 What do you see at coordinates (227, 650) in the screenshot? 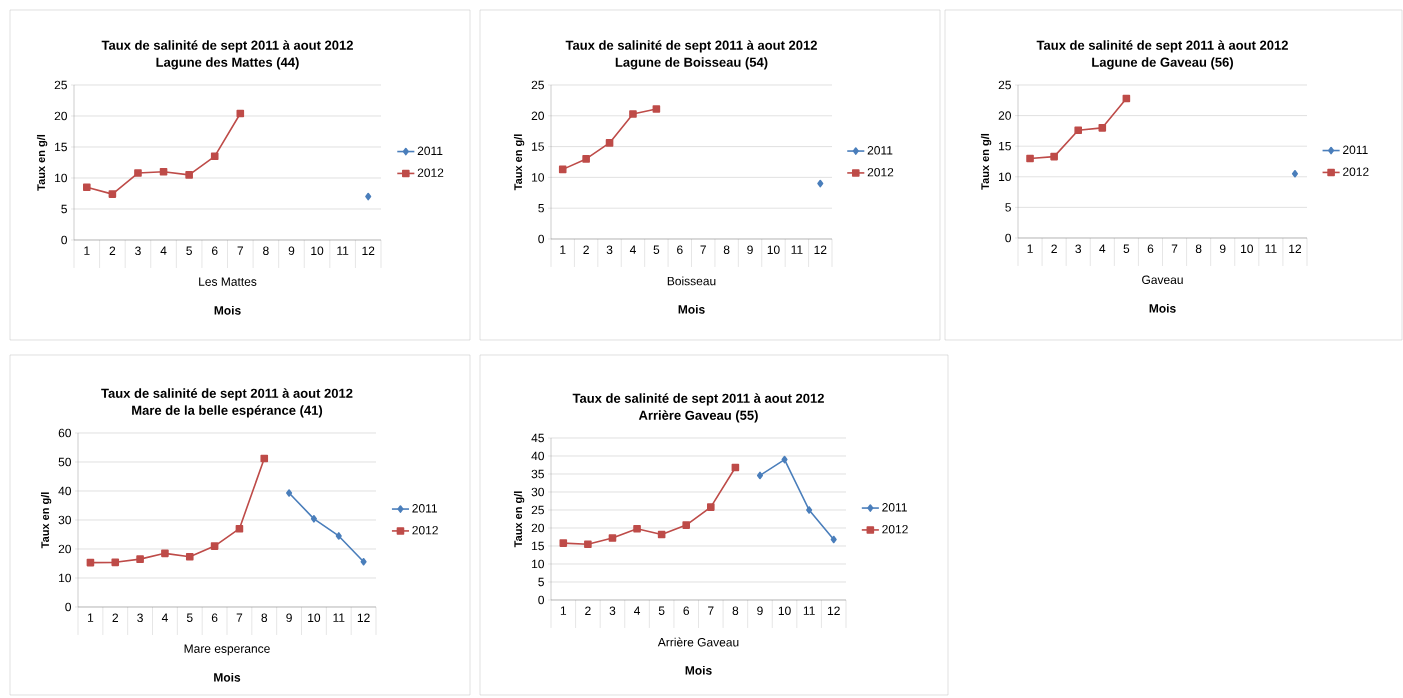
I see `text: Mare esperance` at bounding box center [227, 650].